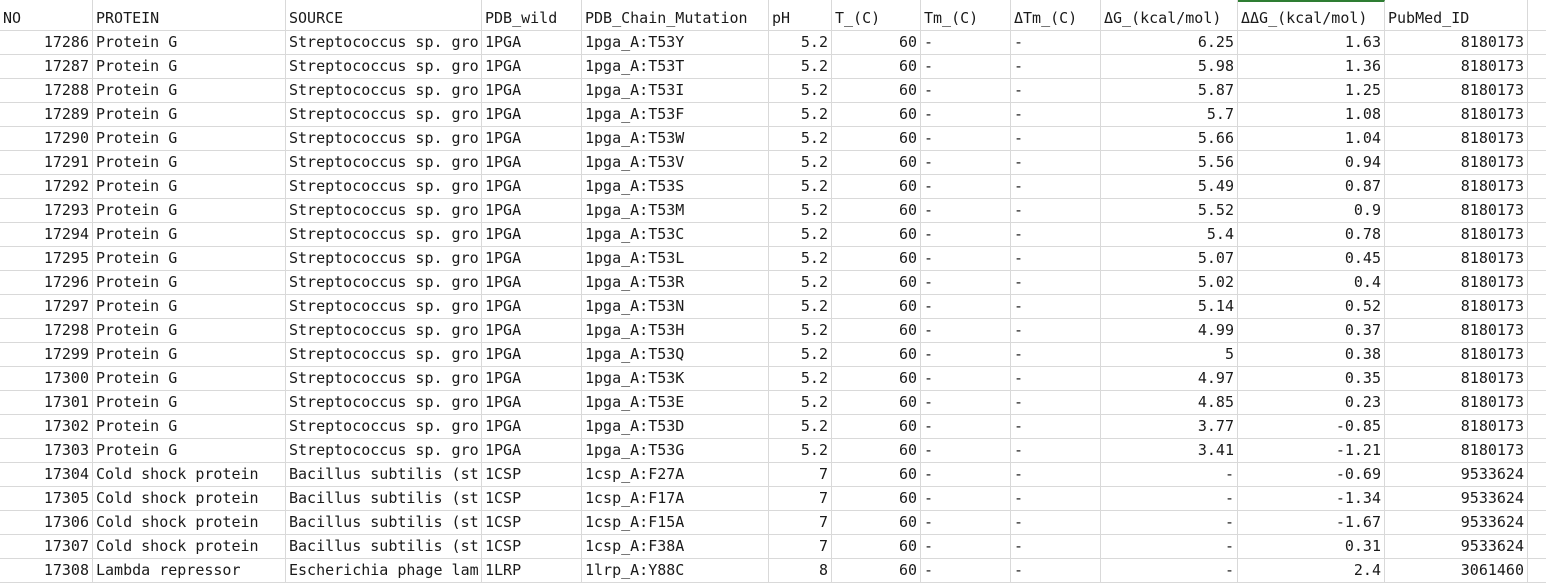 This screenshot has height=584, width=1546. I want to click on table-cell: 5.66, so click(1169, 139).